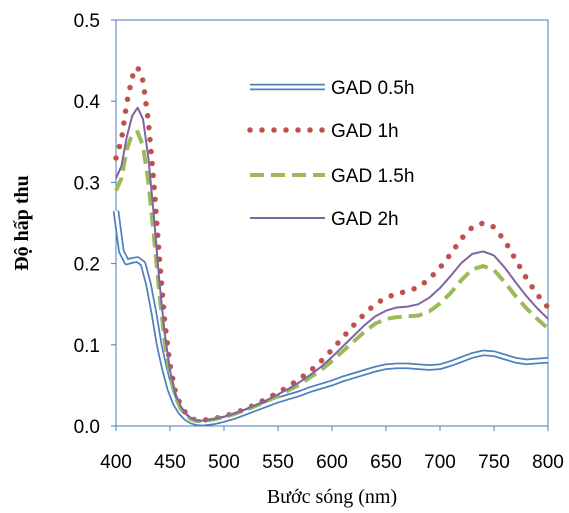  Describe the element at coordinates (372, 176) in the screenshot. I see `legend-label-gad-1-5h: GAD 1.5h` at that location.